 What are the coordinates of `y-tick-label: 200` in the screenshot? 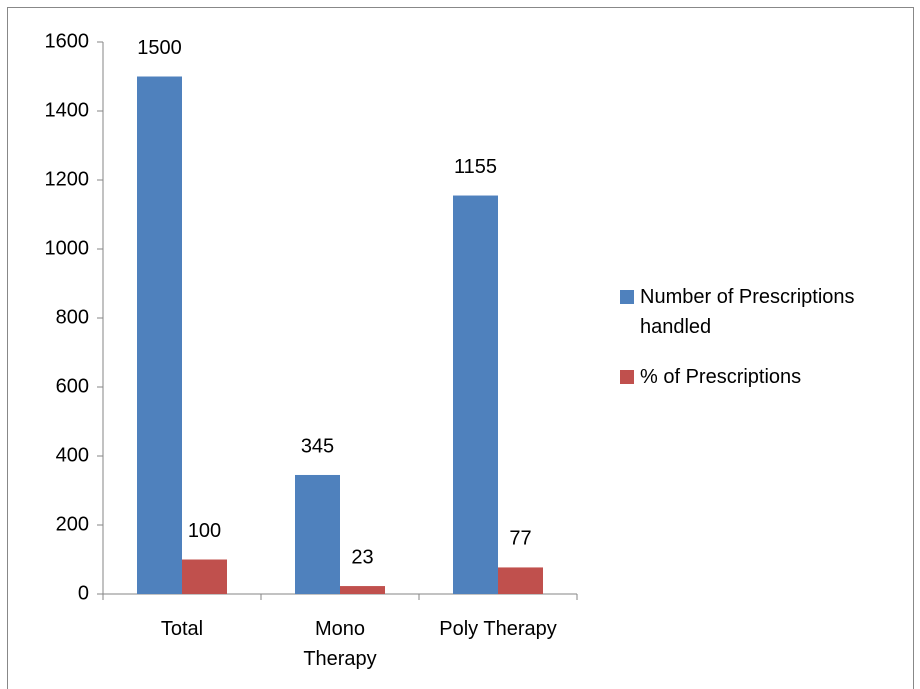 It's located at (72, 524).